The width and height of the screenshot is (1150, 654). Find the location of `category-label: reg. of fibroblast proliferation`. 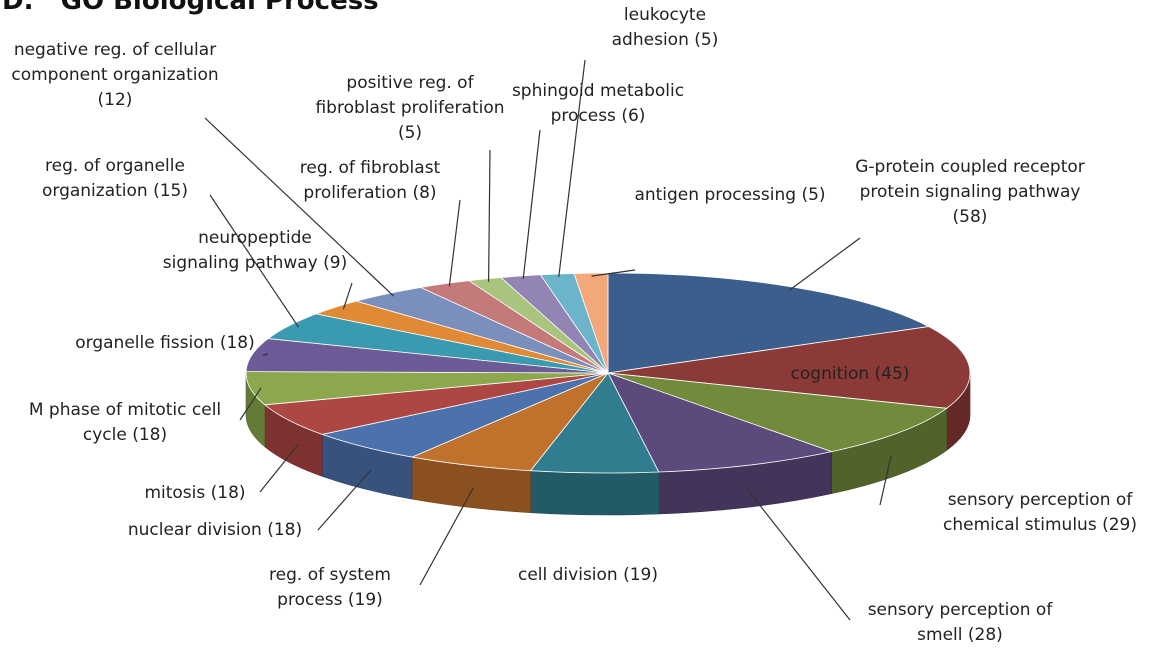

category-label: reg. of fibroblast proliferation is located at coordinates (370, 180).